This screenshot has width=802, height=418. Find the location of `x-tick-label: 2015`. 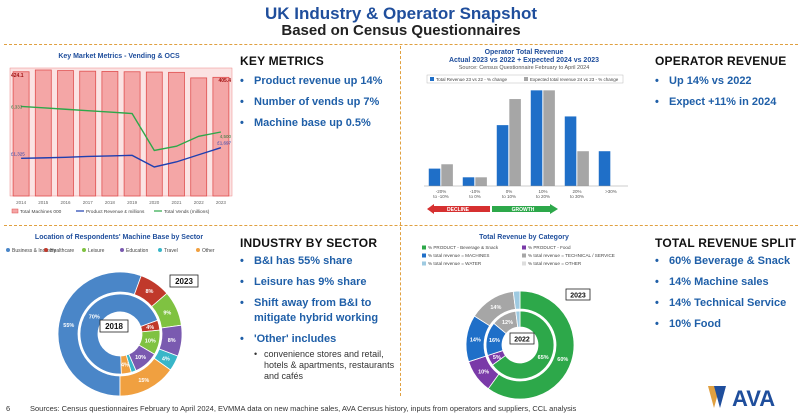

x-tick-label: 2015 is located at coordinates (43, 202).